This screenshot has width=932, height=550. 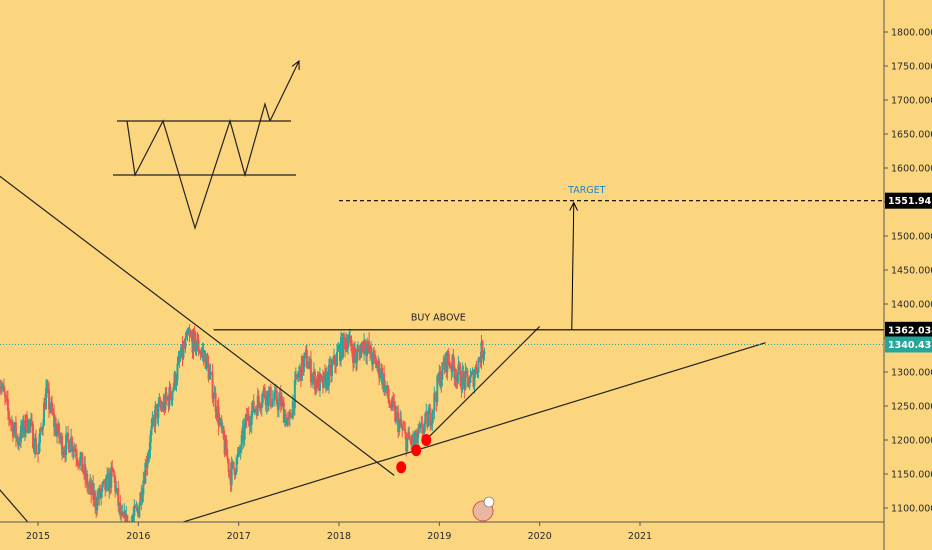 What do you see at coordinates (14, 505) in the screenshot?
I see `trendline-lower-left` at bounding box center [14, 505].